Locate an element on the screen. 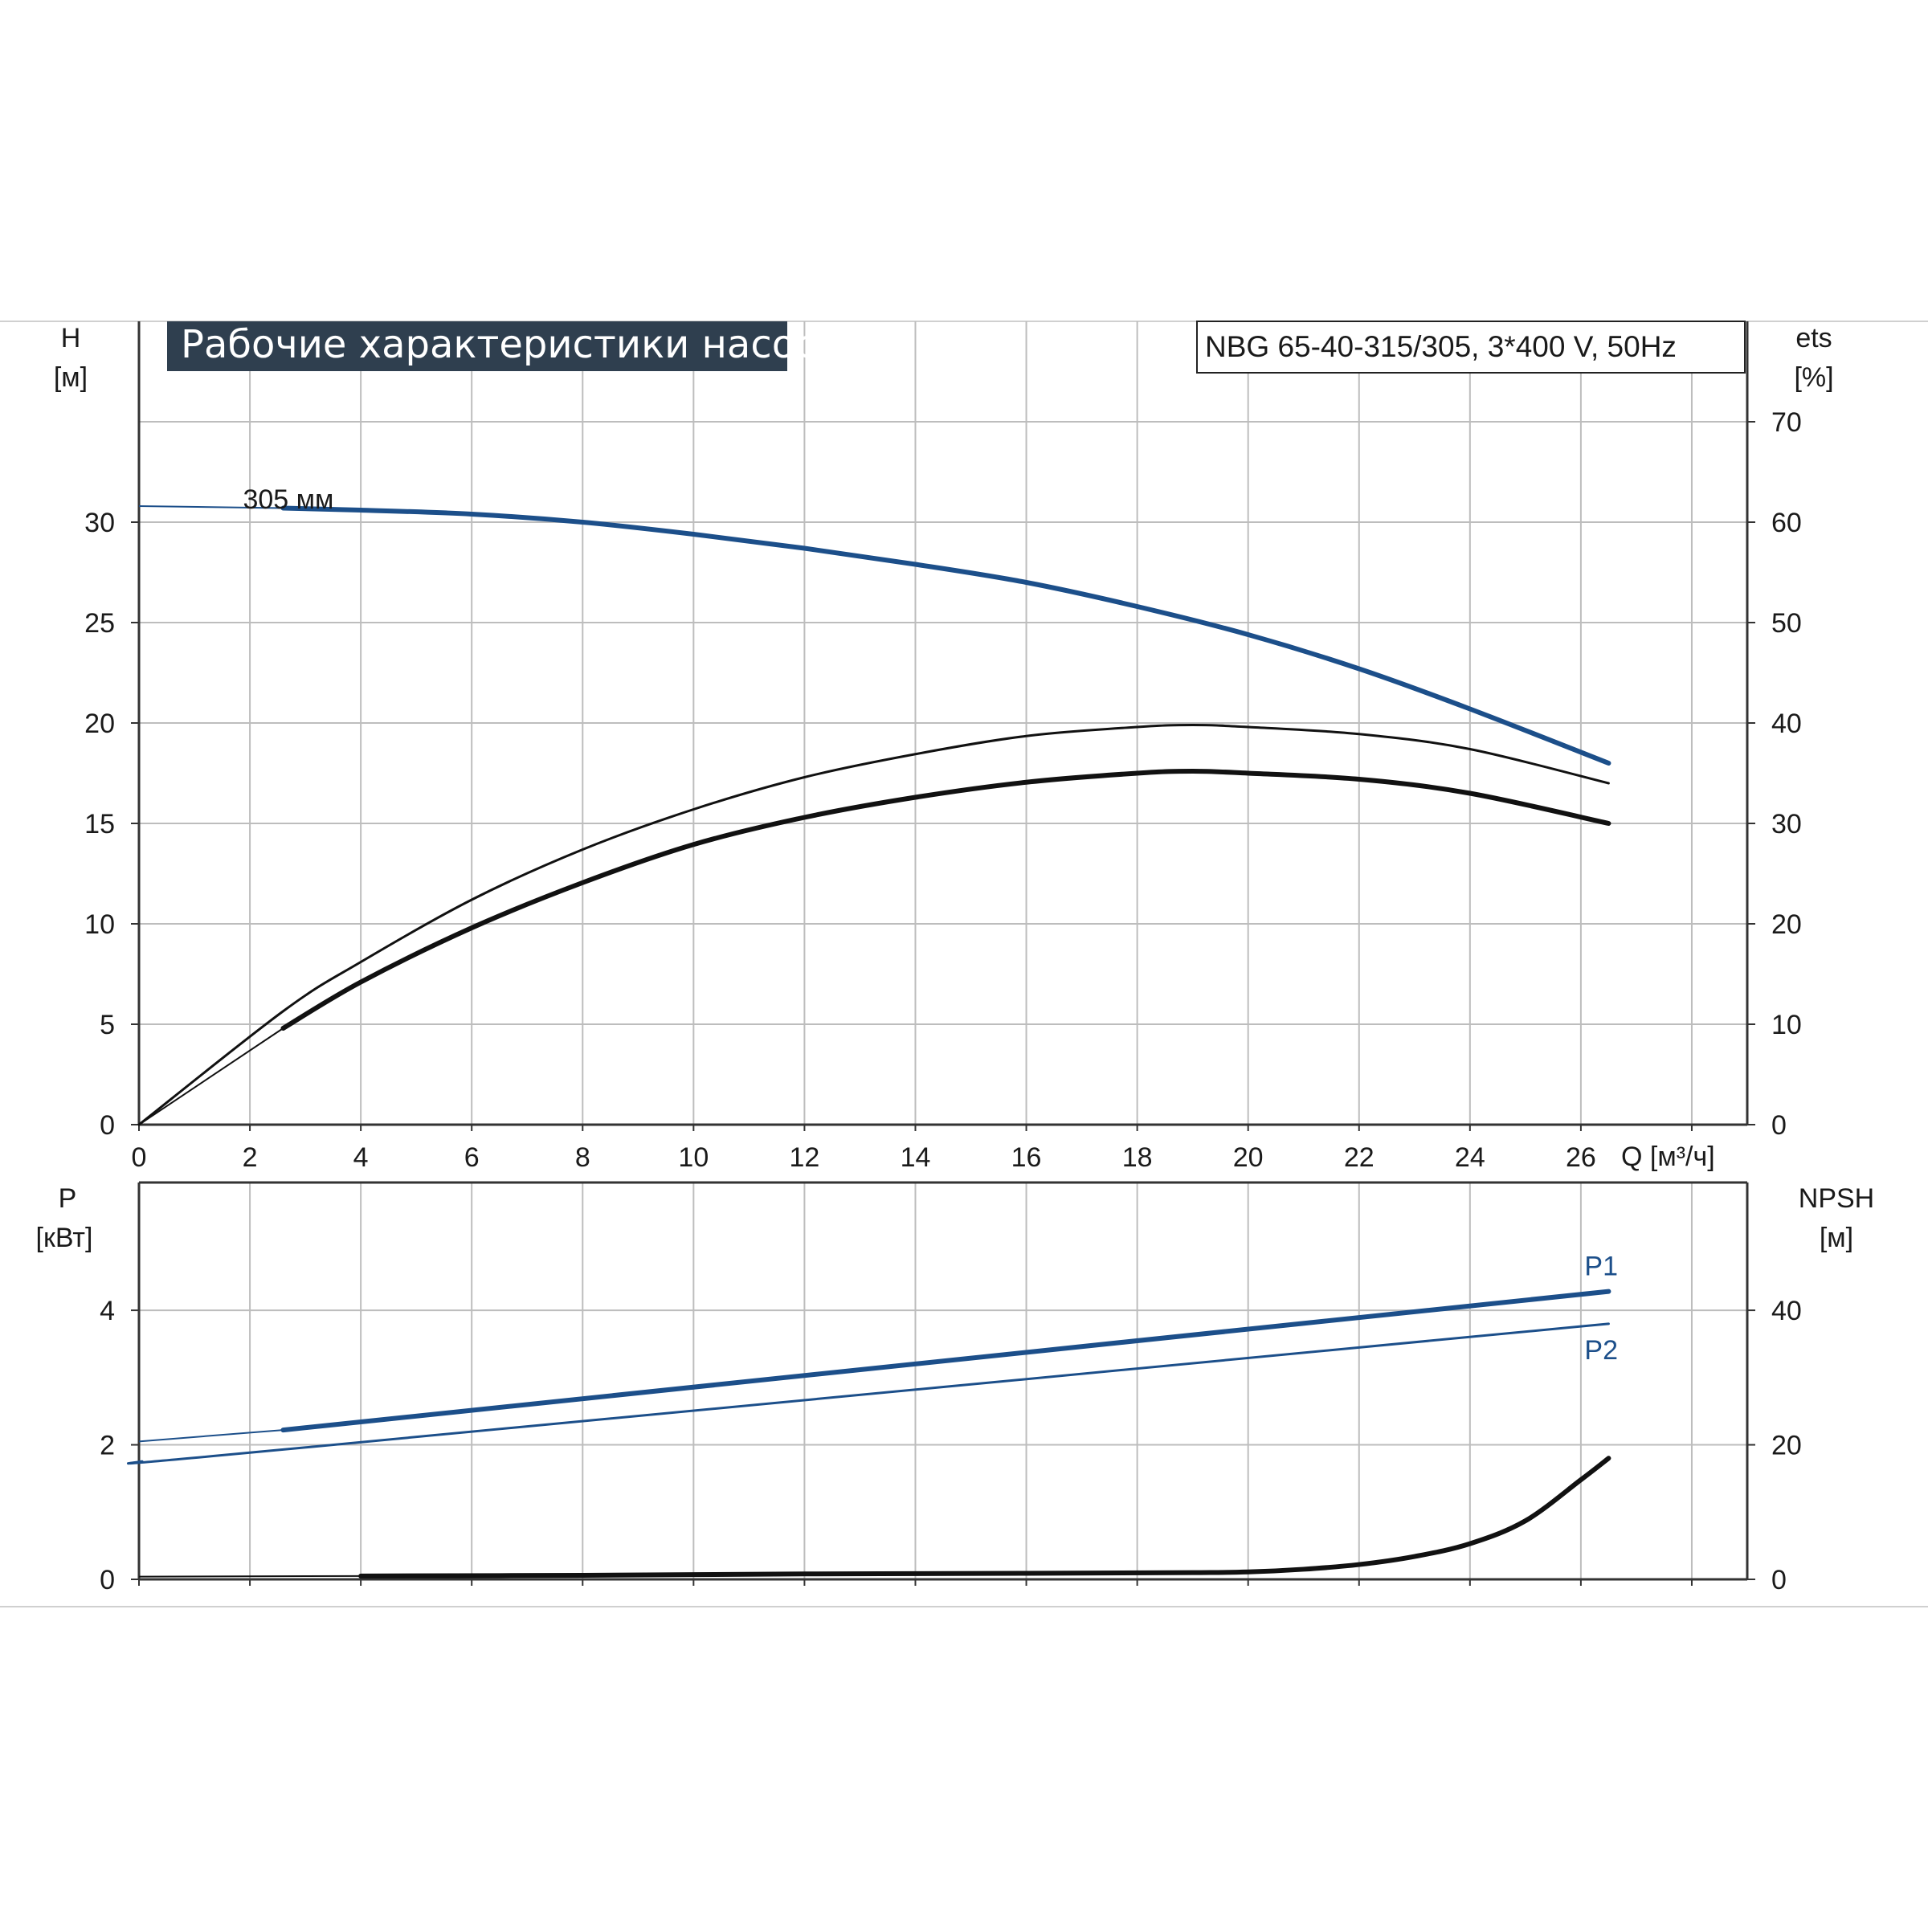  x-tick-label: 6 is located at coordinates (472, 1157).